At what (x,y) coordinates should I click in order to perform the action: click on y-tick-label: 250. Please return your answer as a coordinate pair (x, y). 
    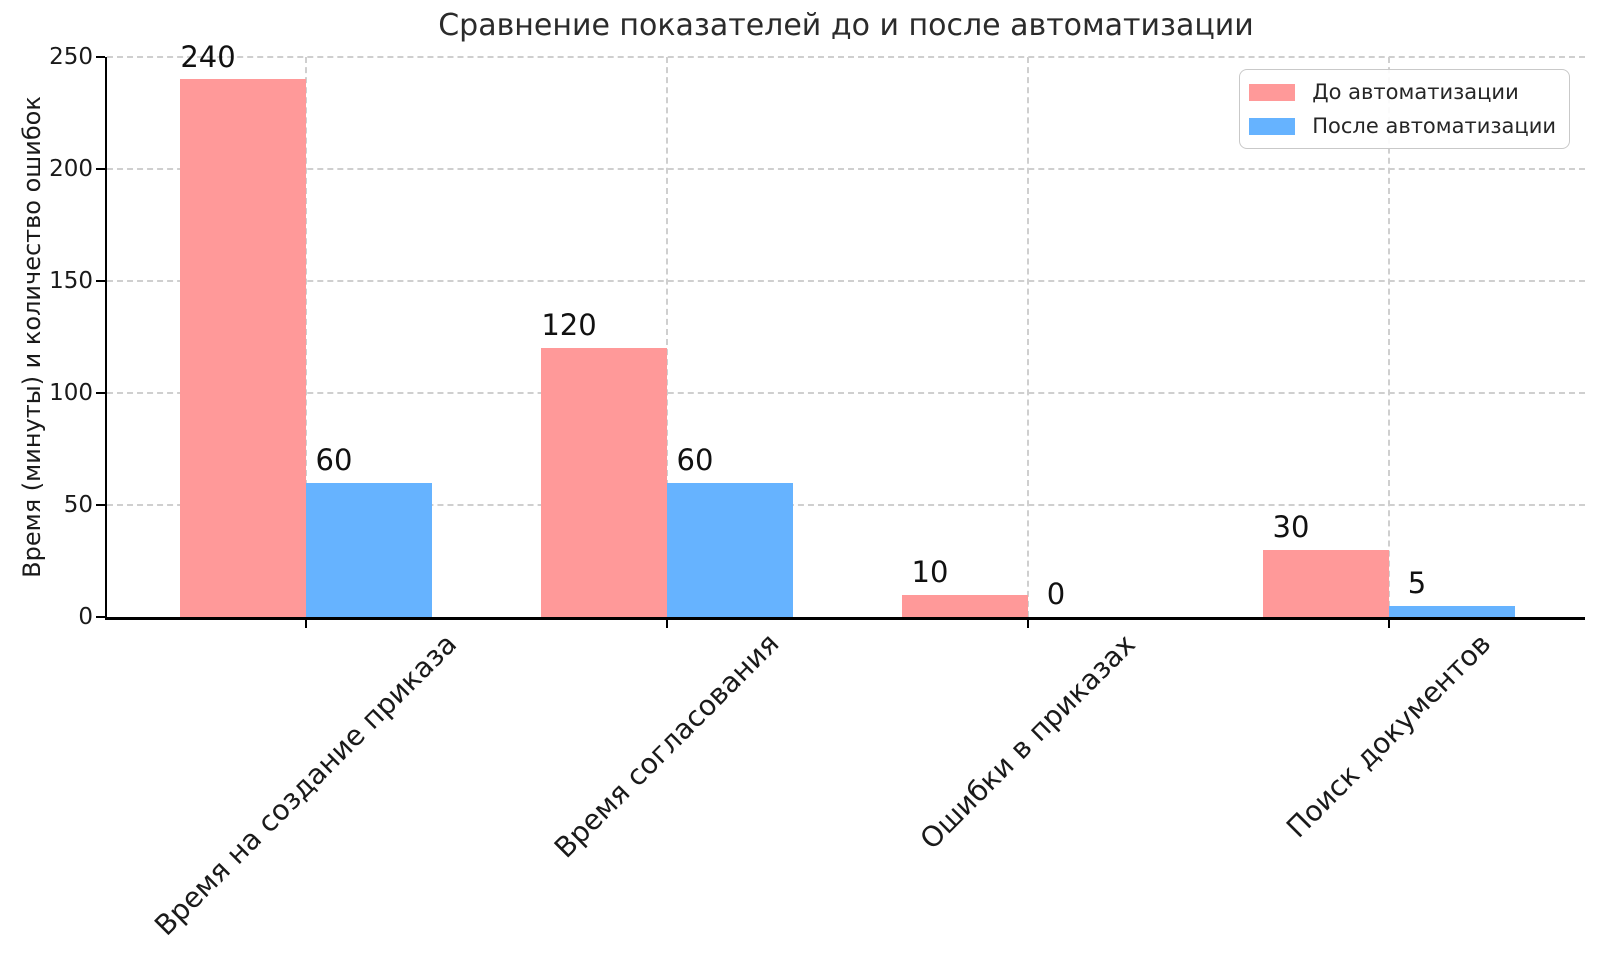
    Looking at the image, I should click on (71, 57).